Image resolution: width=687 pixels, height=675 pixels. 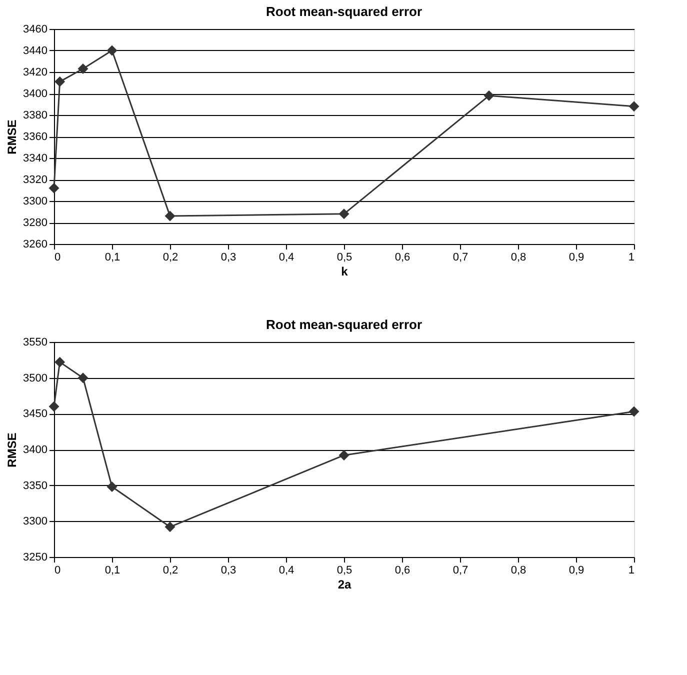 I want to click on y-tick-label: 3260, so click(x=35, y=244).